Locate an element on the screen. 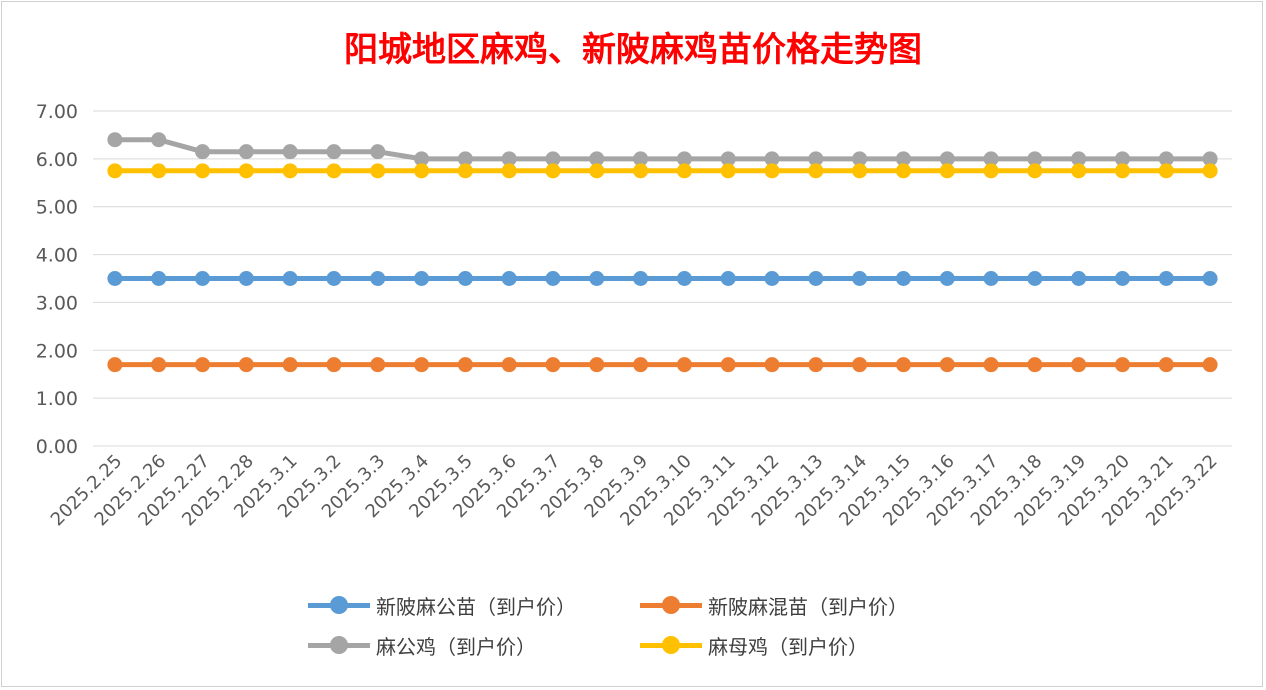 Image resolution: width=1266 pixels, height=690 pixels. y-tick-label: 6.00 is located at coordinates (57, 160).